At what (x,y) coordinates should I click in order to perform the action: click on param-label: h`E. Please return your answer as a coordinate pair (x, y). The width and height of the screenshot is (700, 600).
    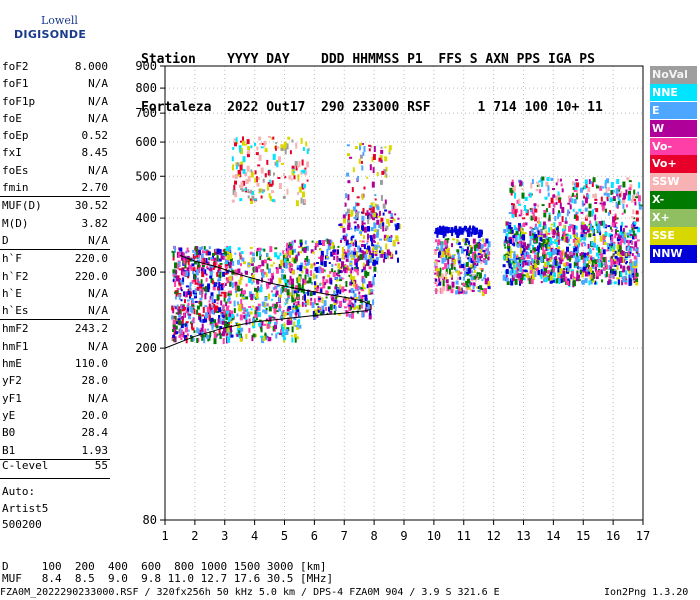
    Looking at the image, I should click on (12, 293).